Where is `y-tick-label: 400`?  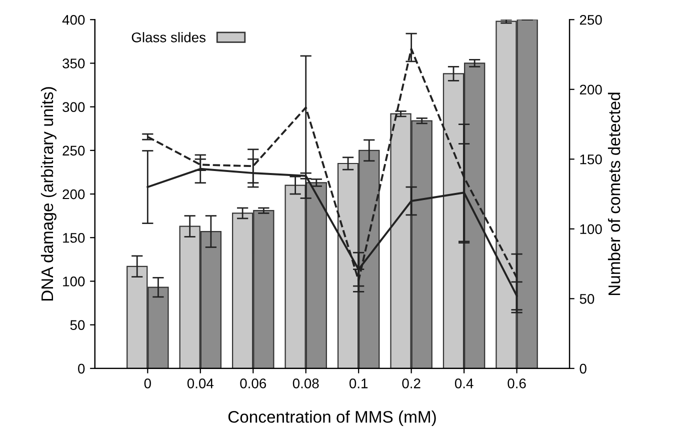 y-tick-label: 400 is located at coordinates (73, 19).